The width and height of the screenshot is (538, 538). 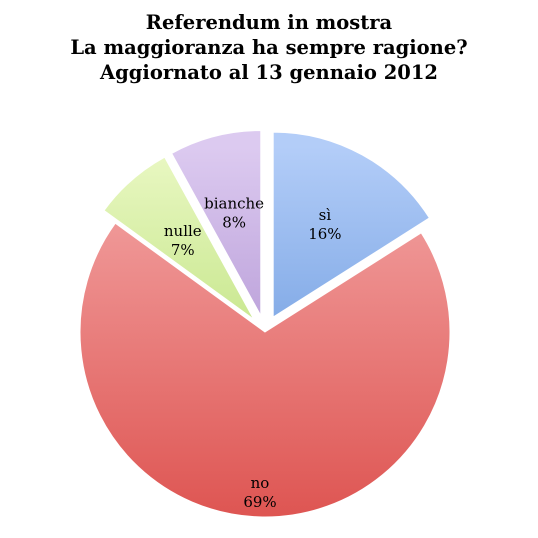 What do you see at coordinates (260, 483) in the screenshot?
I see `slice-name-label-1: no` at bounding box center [260, 483].